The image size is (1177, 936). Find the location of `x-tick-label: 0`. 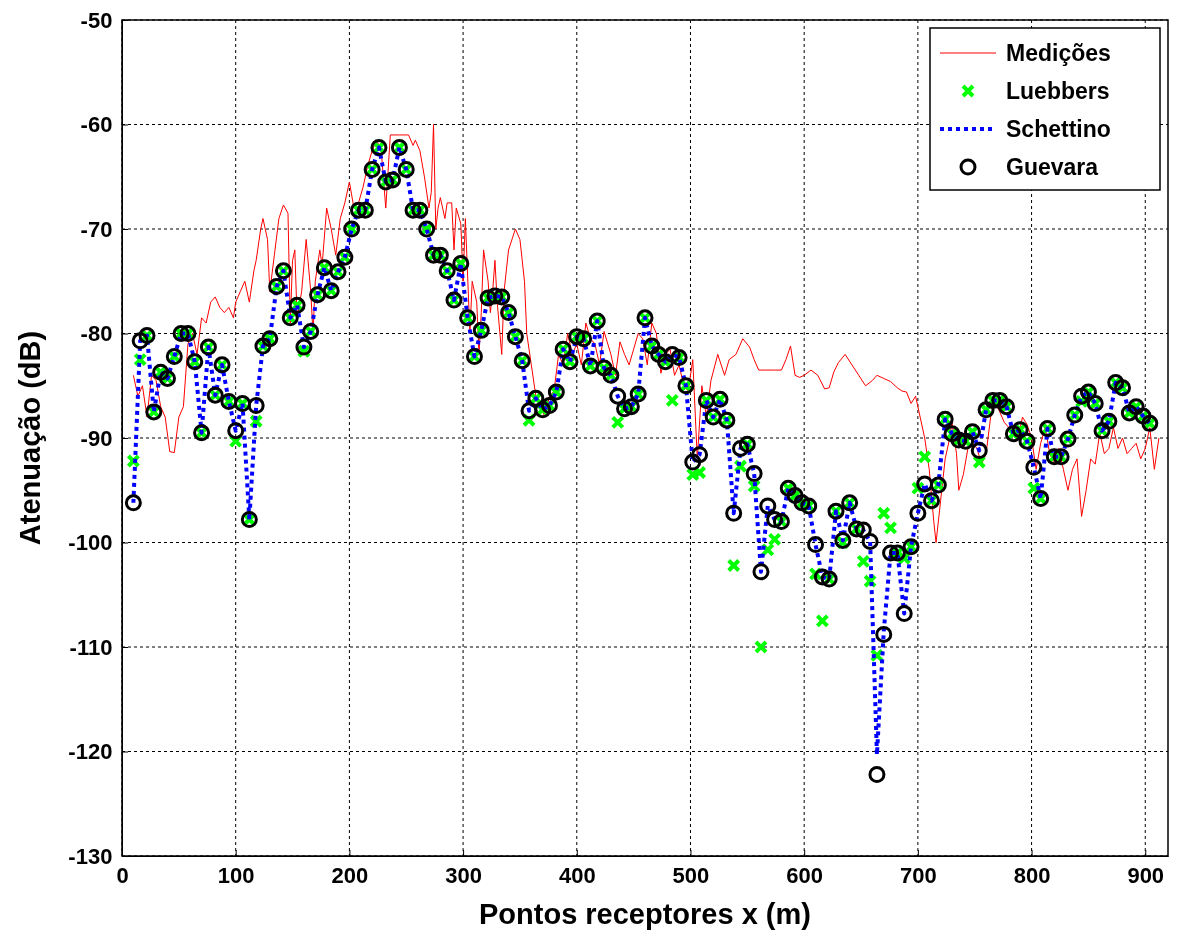

x-tick-label: 0 is located at coordinates (122, 876).